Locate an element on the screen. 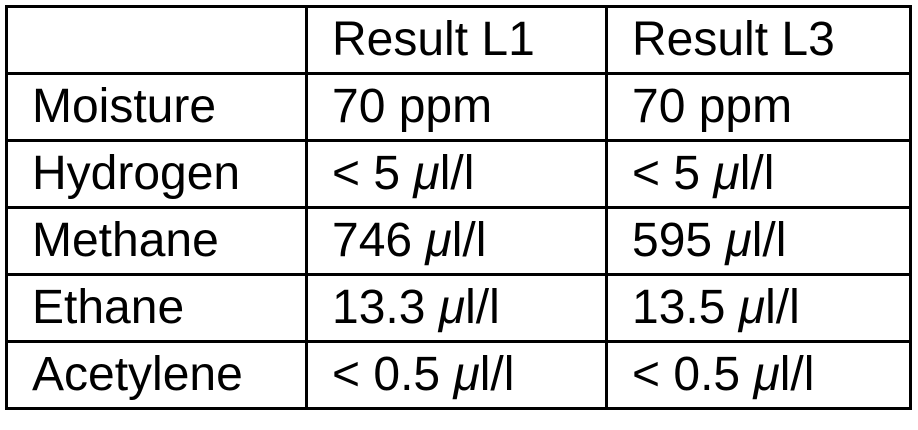  column-header: Result L3 is located at coordinates (758, 40).